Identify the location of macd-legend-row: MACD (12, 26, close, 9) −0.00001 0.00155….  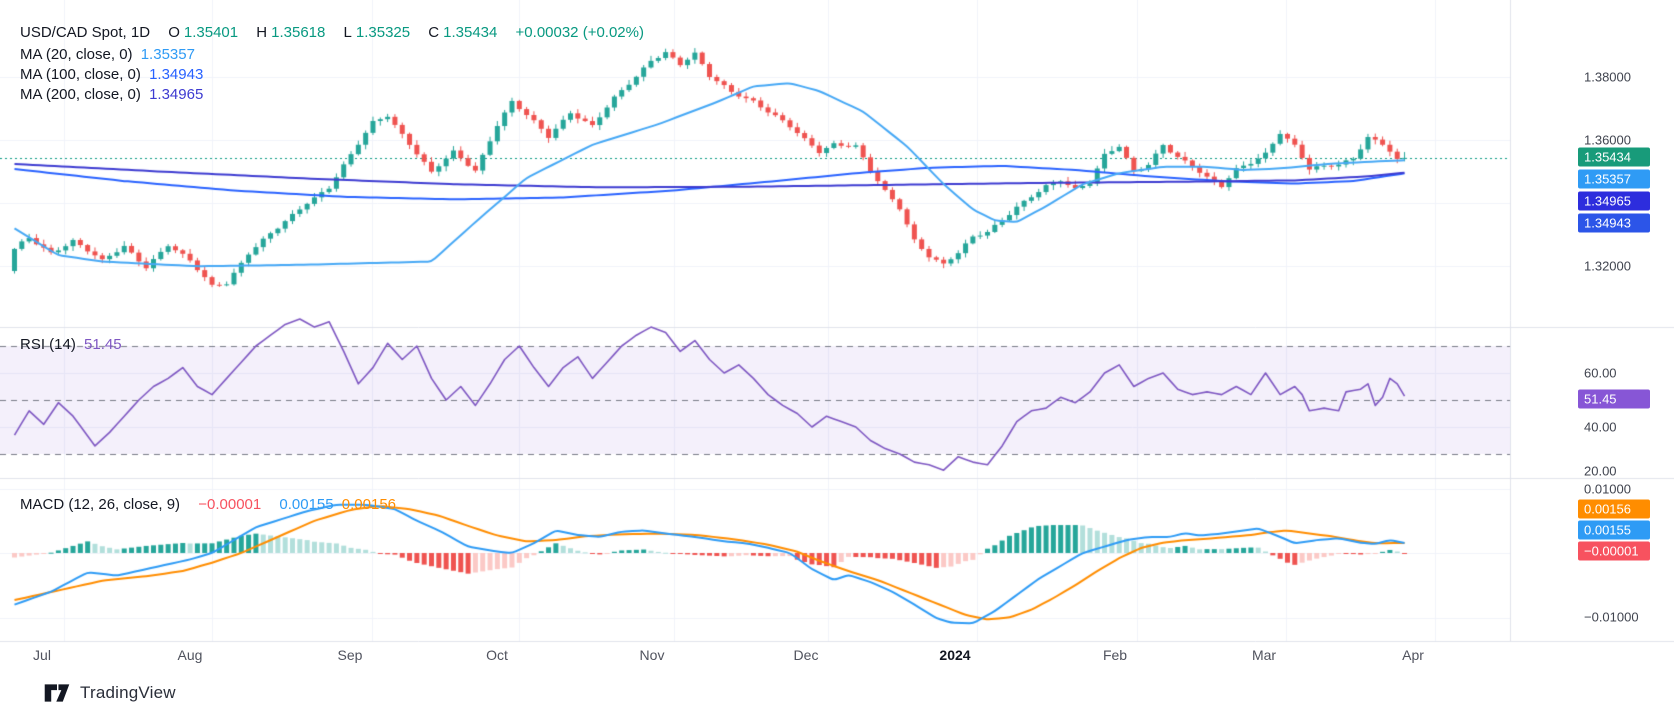
(208, 504).